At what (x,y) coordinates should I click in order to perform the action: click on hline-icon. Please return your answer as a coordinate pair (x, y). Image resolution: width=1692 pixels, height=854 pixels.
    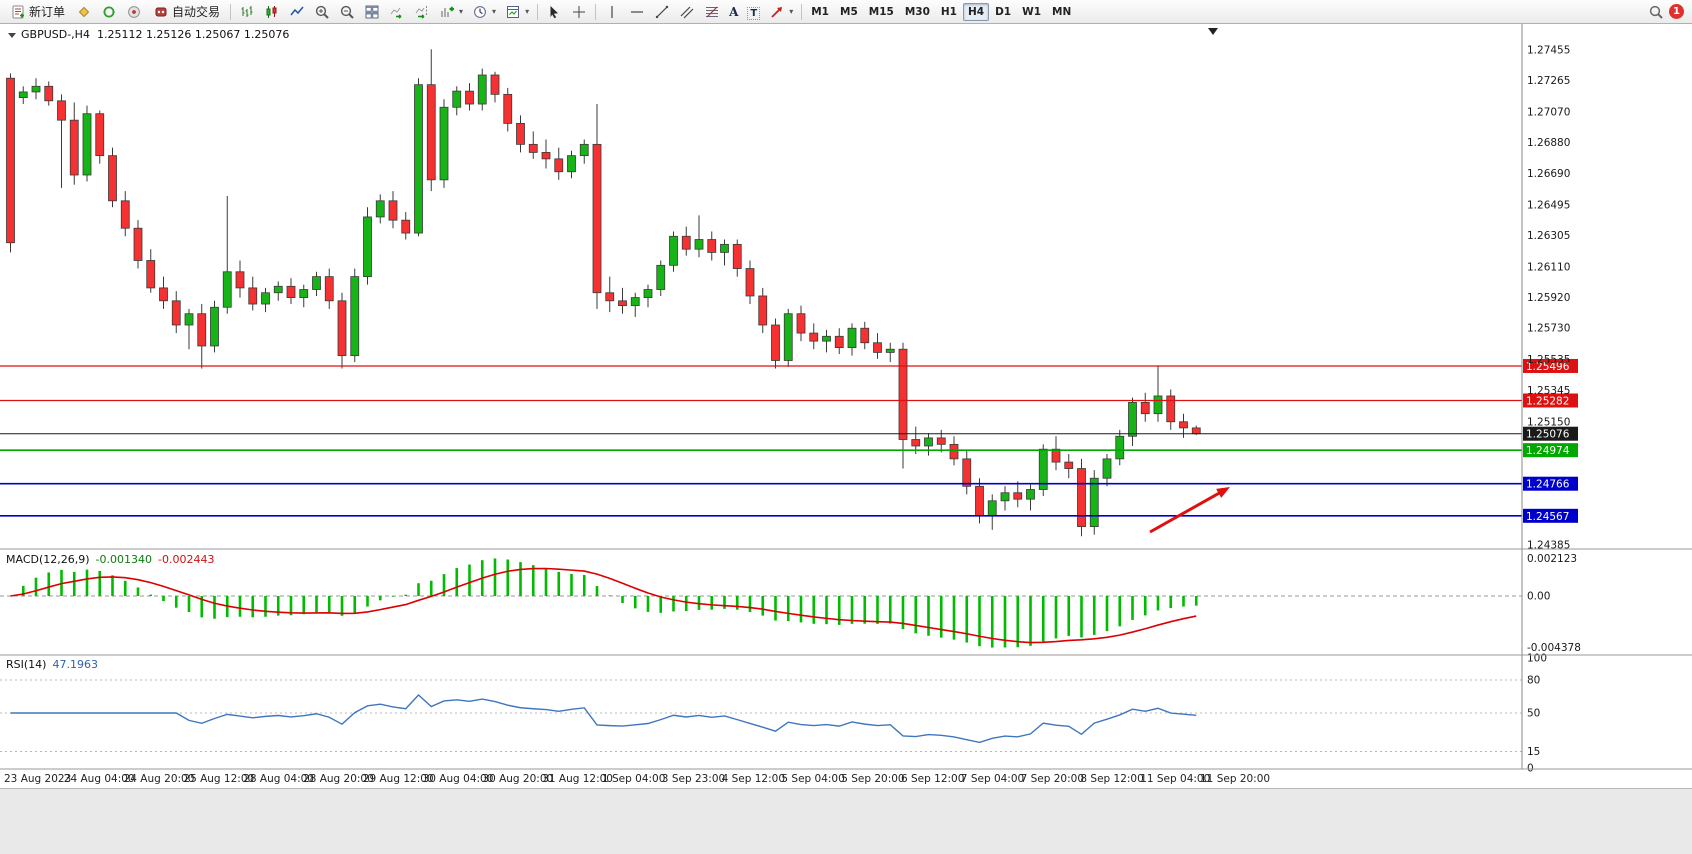
    Looking at the image, I should click on (637, 11).